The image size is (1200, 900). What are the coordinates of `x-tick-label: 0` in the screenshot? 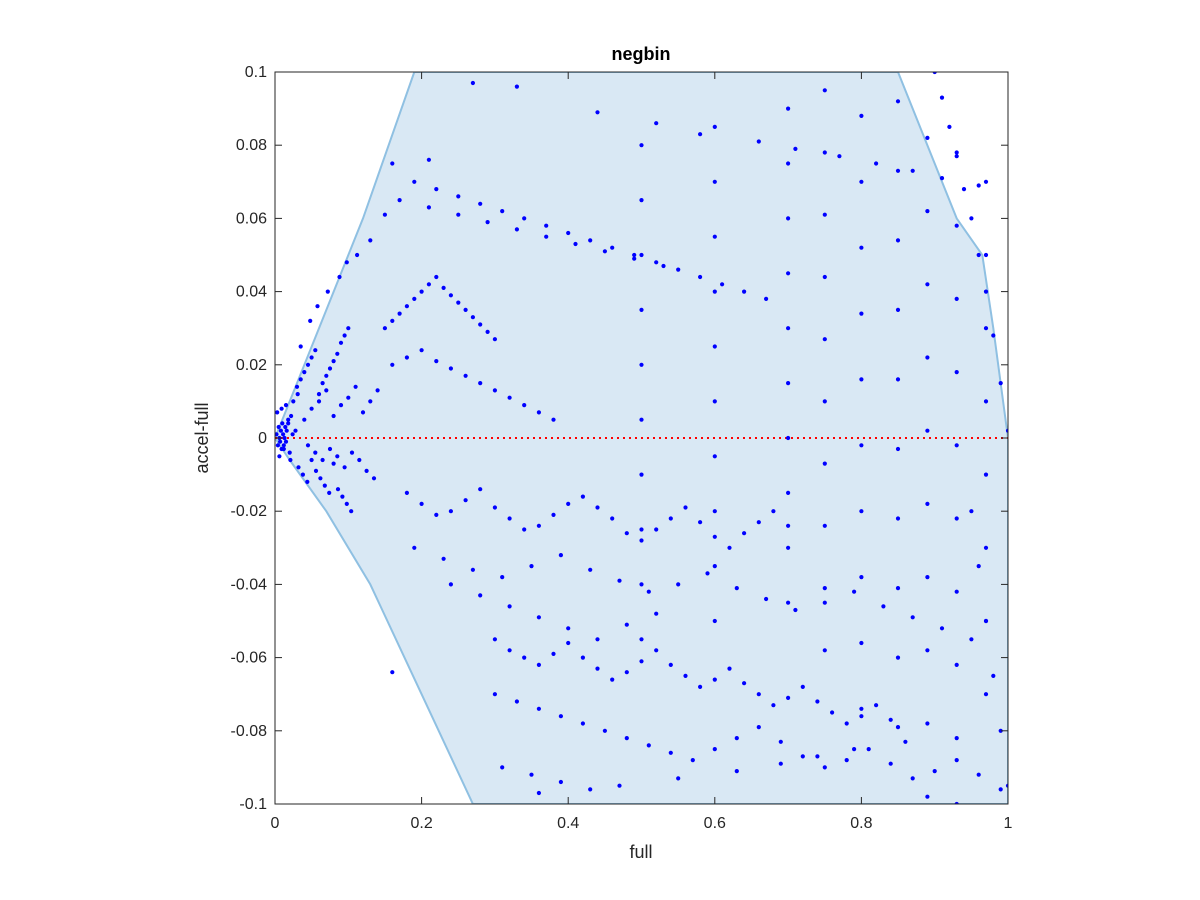 It's located at (275, 823).